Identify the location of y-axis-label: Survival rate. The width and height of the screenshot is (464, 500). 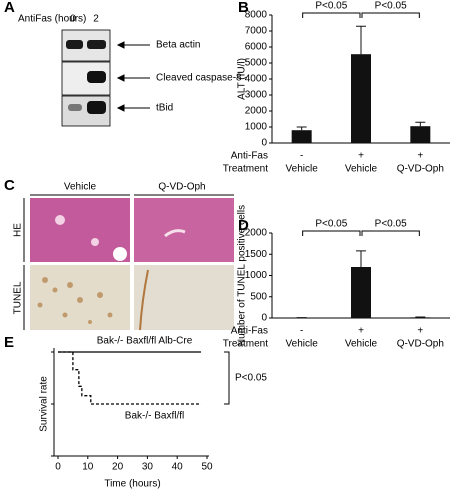
(44, 404).